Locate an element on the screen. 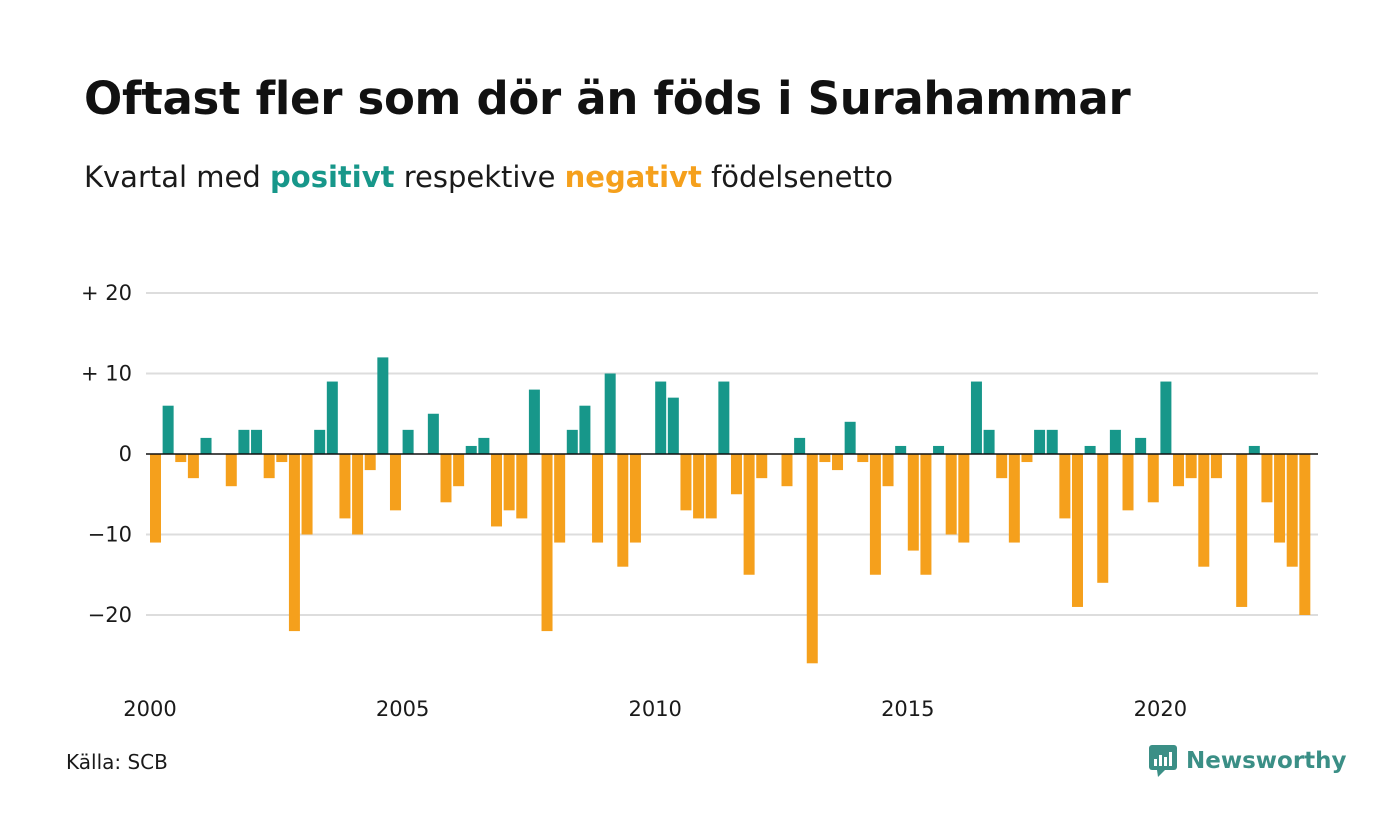  y-tick-label: + 20 is located at coordinates (106, 293).